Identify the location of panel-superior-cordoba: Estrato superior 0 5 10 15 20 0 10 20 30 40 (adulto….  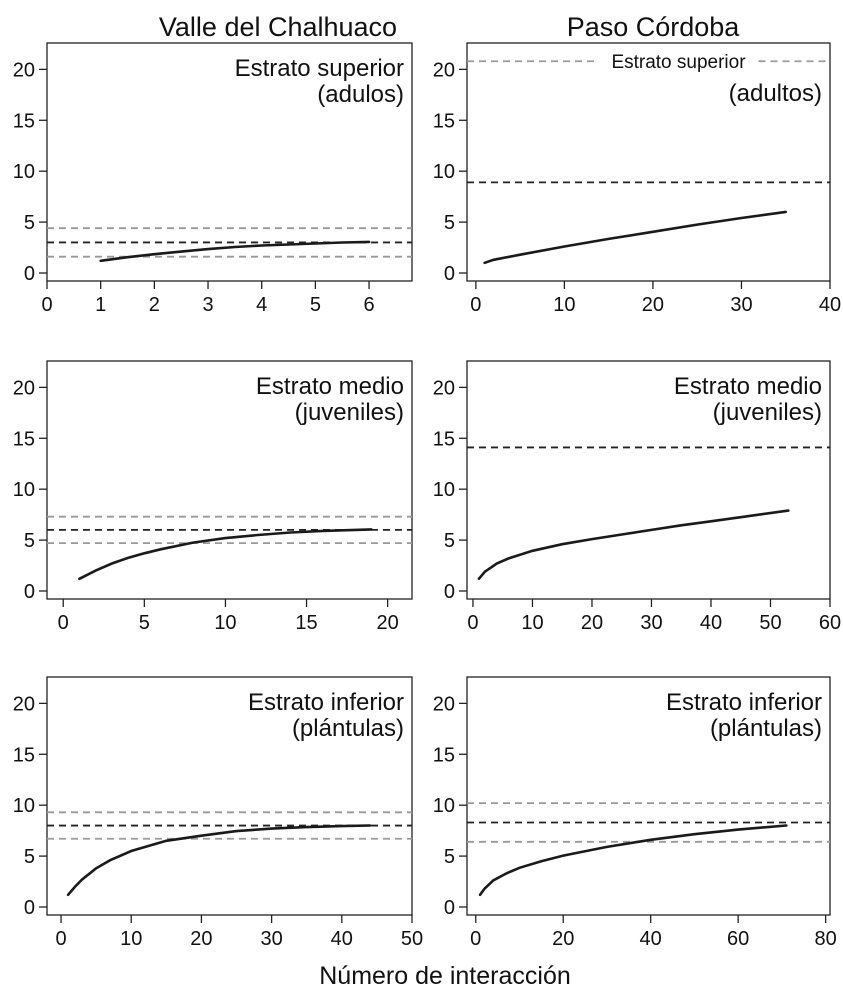
(637, 179).